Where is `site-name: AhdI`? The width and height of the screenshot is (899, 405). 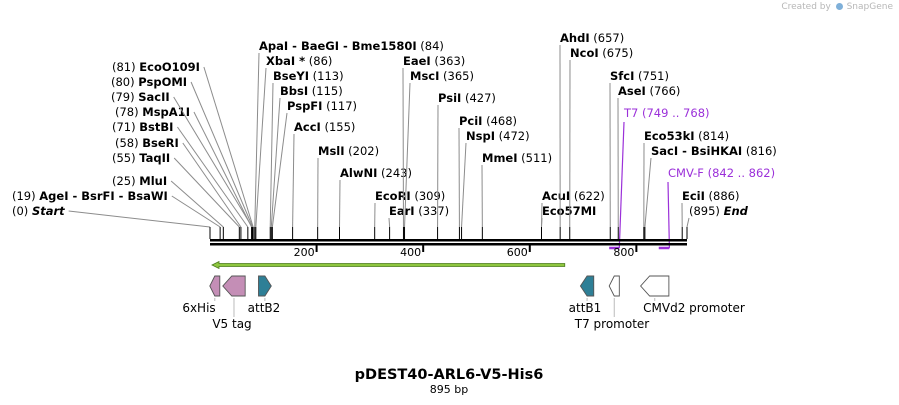
site-name: AhdI is located at coordinates (575, 38).